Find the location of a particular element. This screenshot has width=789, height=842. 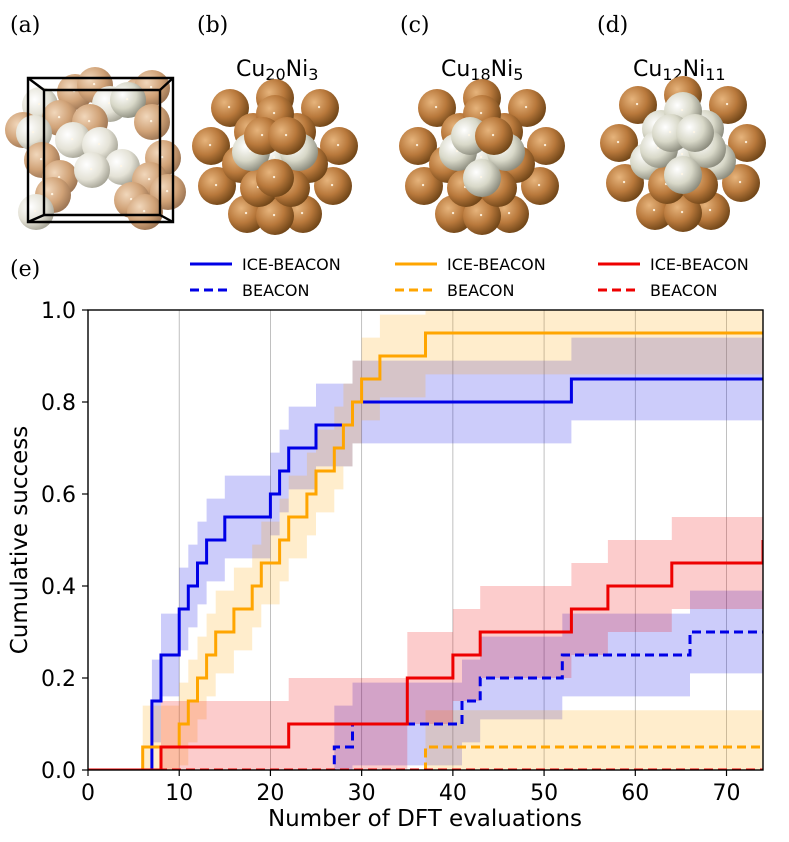

x-tick-label: 70 is located at coordinates (727, 793).